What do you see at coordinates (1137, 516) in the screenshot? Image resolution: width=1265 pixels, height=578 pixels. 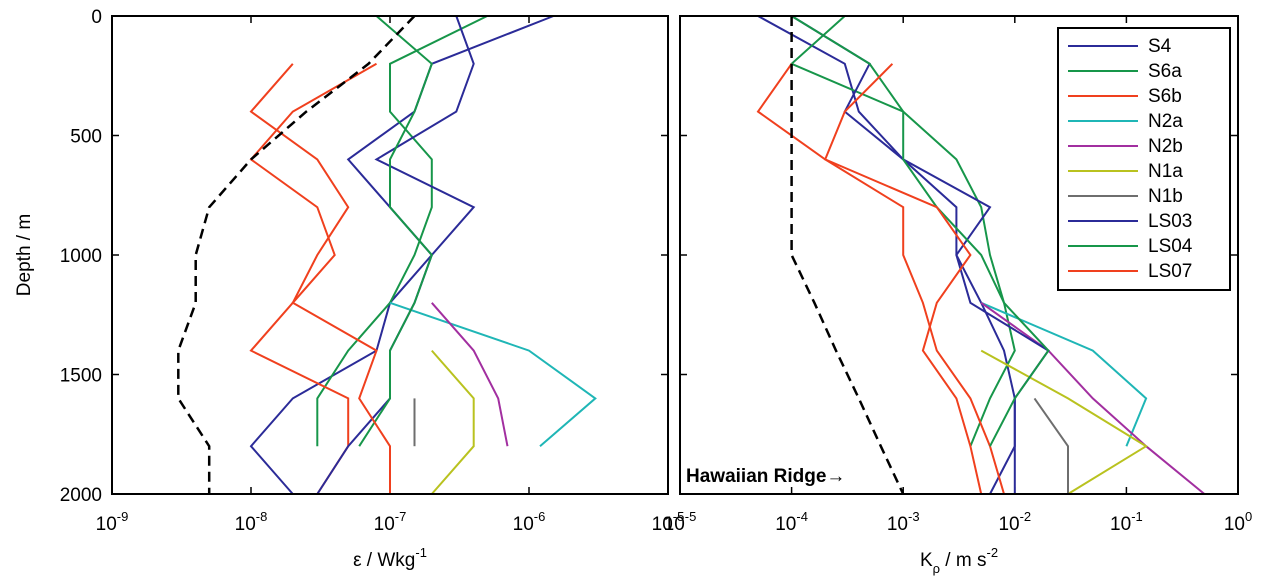 I see `x-tick-exponent: -1` at bounding box center [1137, 516].